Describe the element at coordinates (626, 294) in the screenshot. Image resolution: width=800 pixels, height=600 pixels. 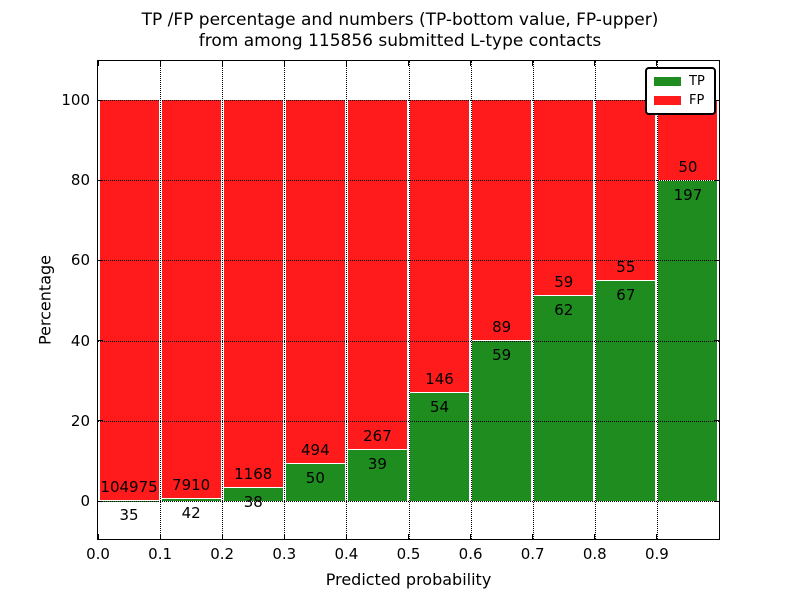
I see `bar-label-tp: 67` at that location.